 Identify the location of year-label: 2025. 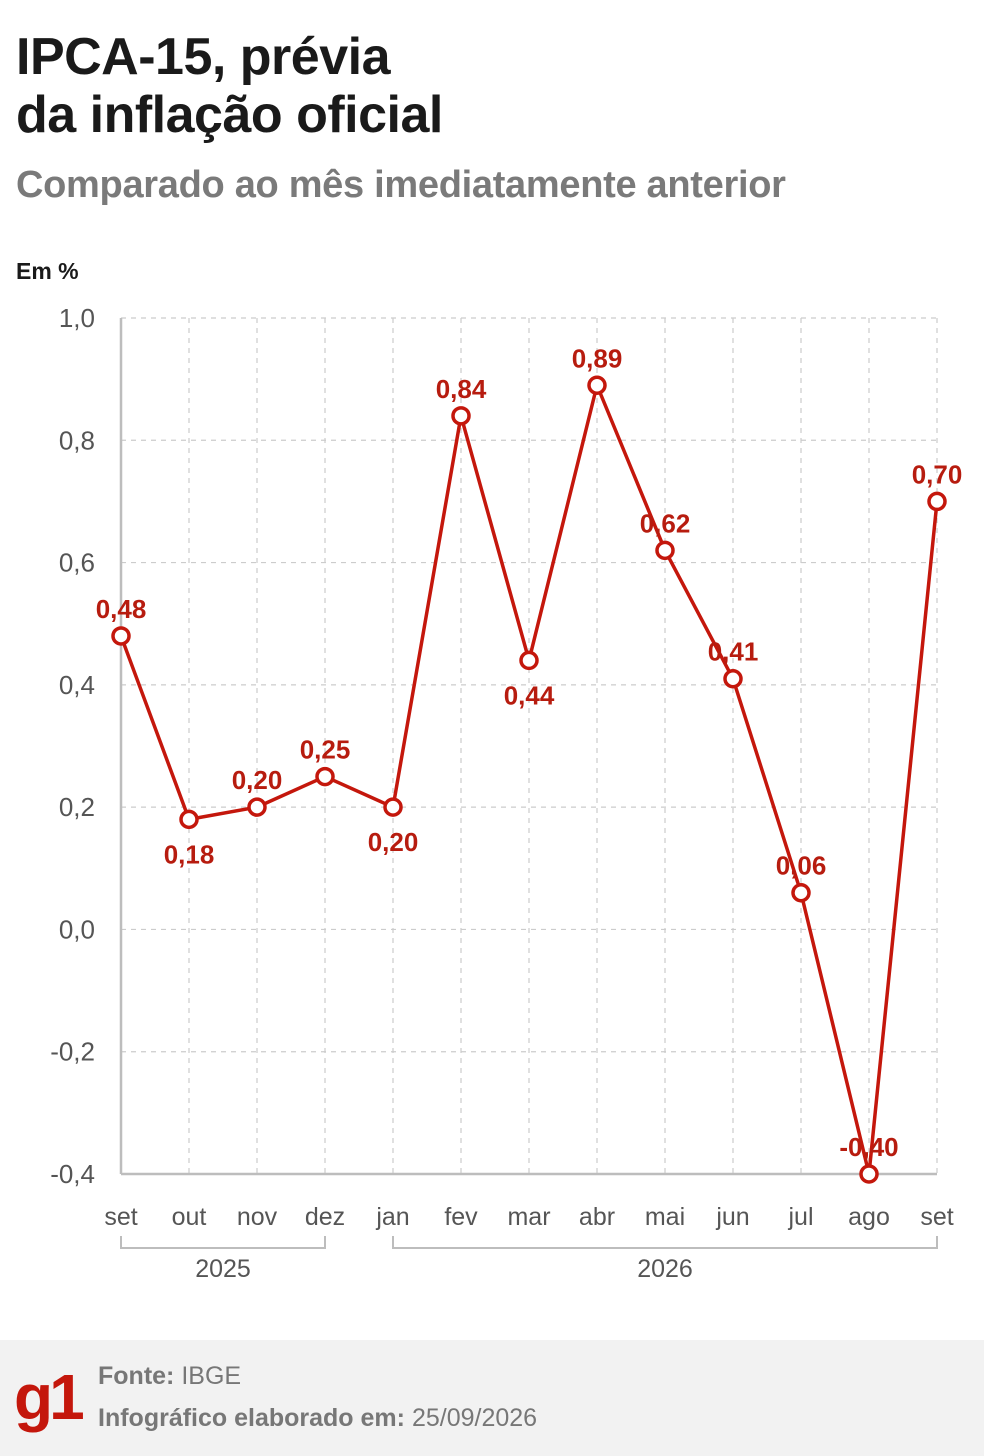
(223, 1269).